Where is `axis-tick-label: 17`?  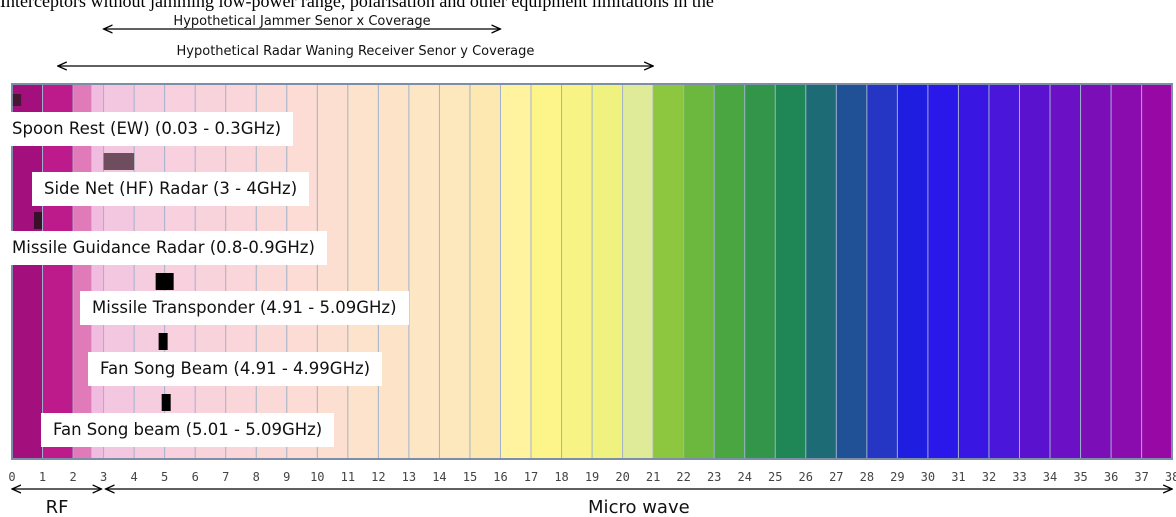
axis-tick-label: 17 is located at coordinates (531, 477).